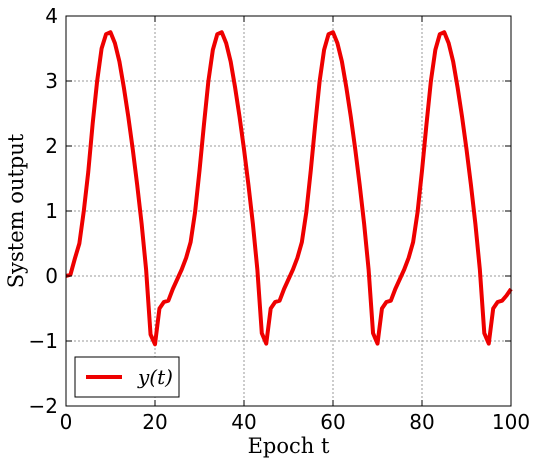 The image size is (537, 465). What do you see at coordinates (127, 377) in the screenshot?
I see `legend: y(t)` at bounding box center [127, 377].